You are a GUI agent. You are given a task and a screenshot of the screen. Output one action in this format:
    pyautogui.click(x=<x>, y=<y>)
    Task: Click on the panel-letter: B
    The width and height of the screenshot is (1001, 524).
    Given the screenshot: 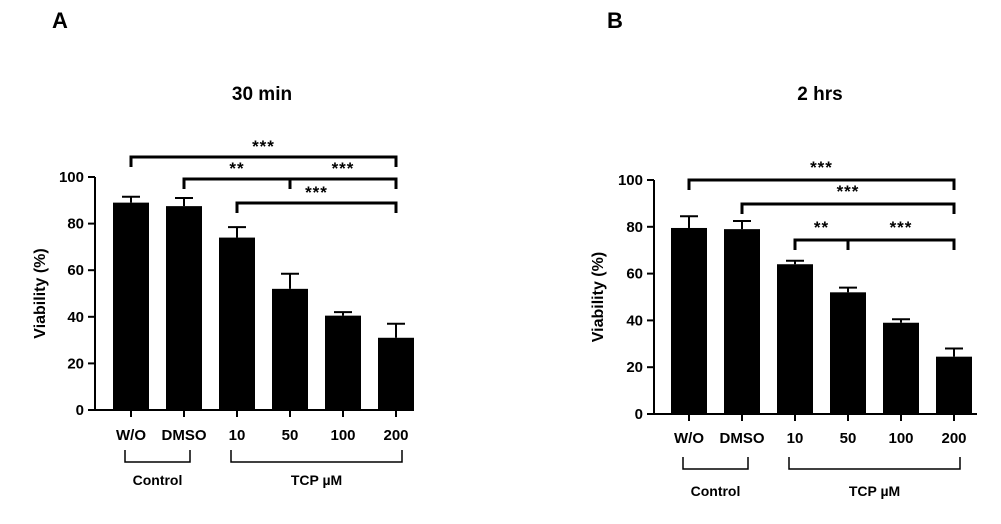 What is the action you would take?
    pyautogui.click(x=615, y=20)
    